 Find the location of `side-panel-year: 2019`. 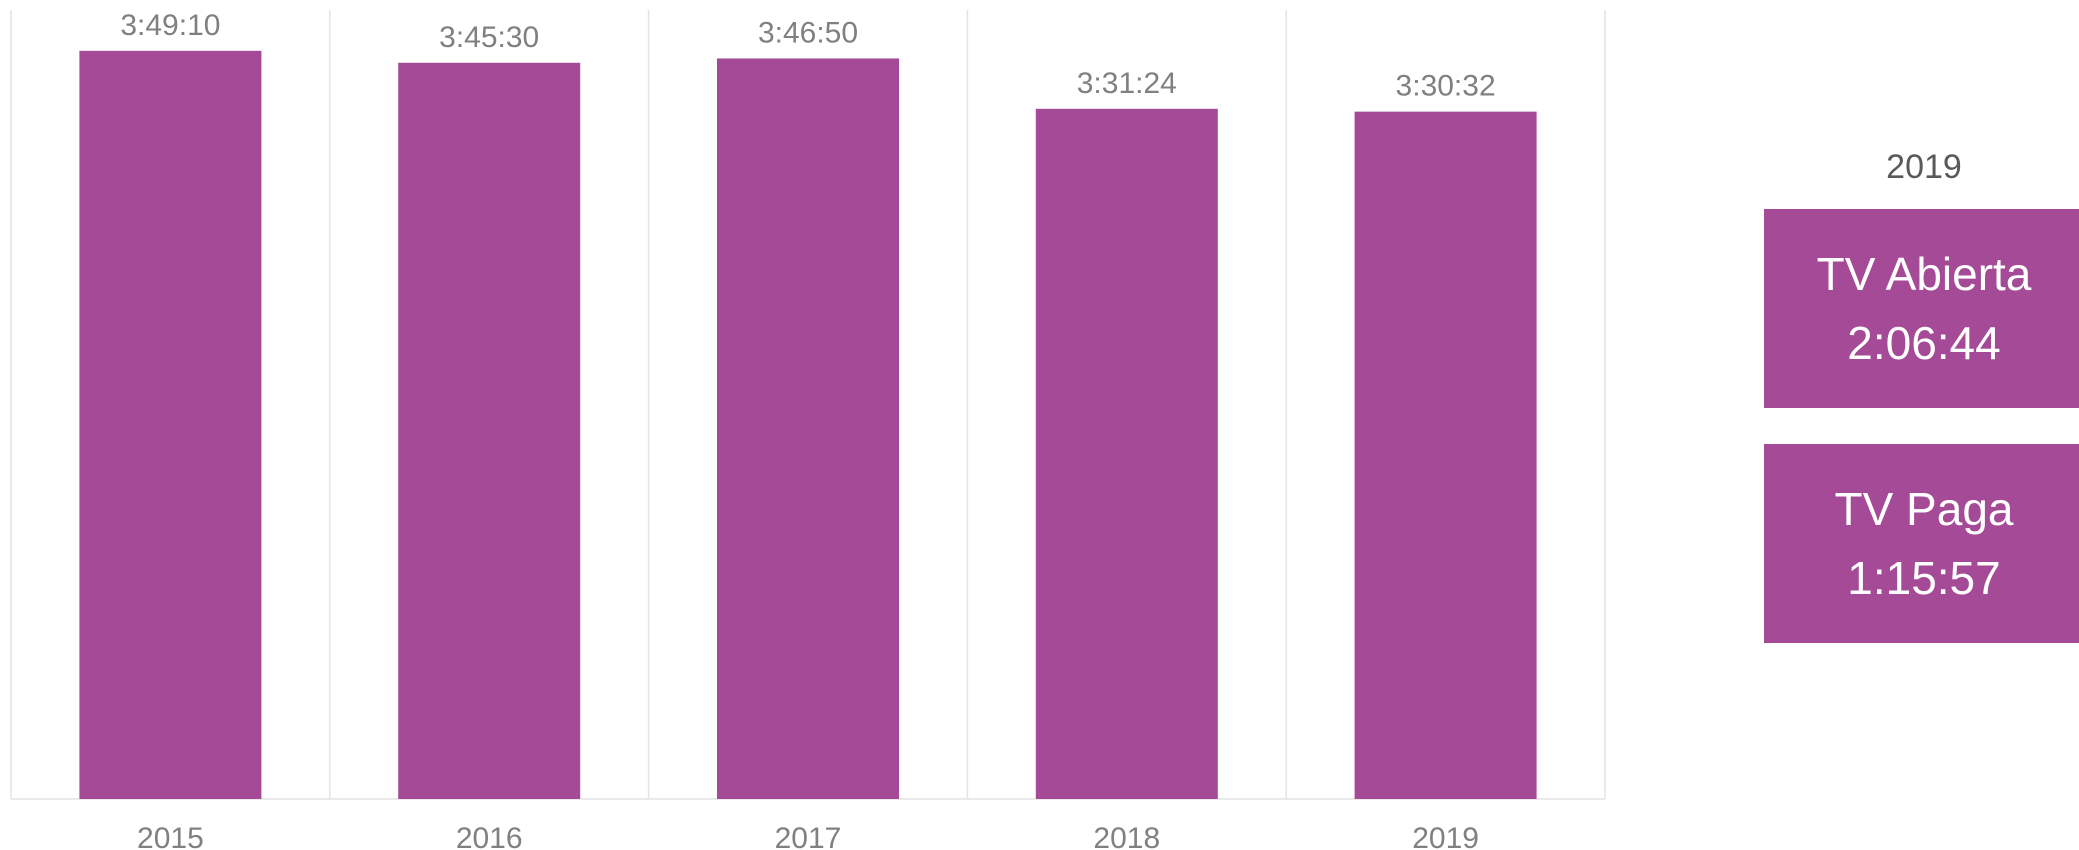

side-panel-year: 2019 is located at coordinates (1924, 167).